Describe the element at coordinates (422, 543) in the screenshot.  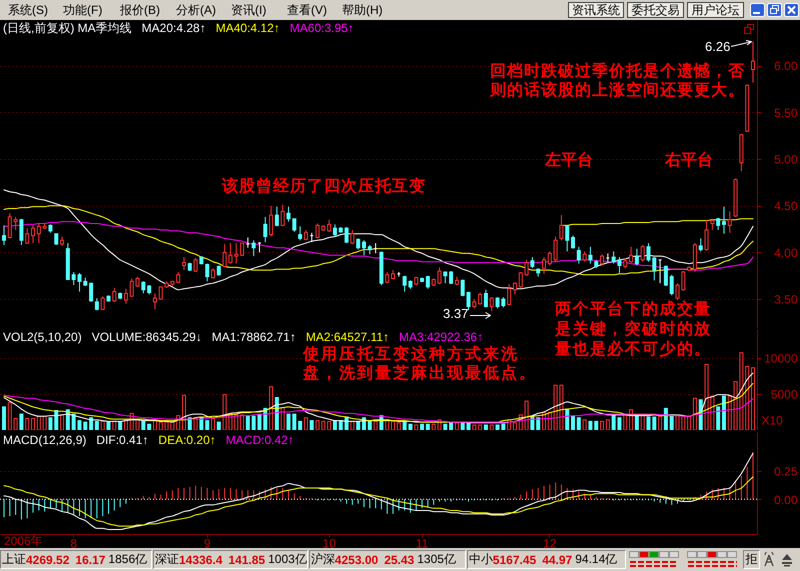
I see `x-tick-label: 11` at that location.